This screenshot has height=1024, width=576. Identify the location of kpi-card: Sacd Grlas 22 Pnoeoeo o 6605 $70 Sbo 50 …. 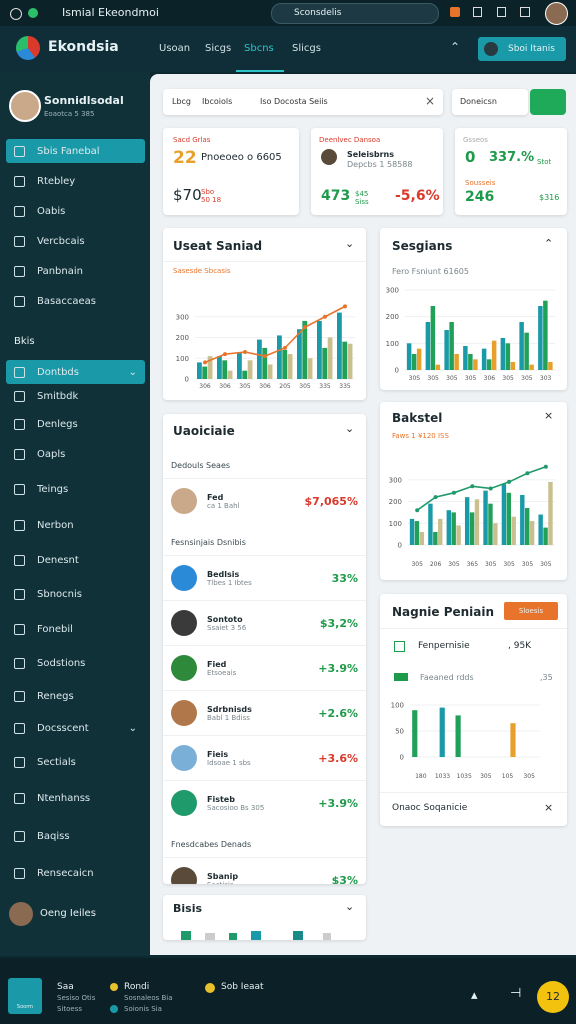
(231, 171).